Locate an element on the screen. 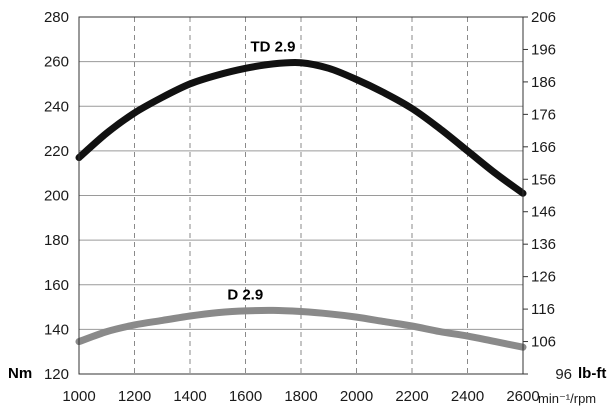  y-right-tick-label: 136 is located at coordinates (543, 244).